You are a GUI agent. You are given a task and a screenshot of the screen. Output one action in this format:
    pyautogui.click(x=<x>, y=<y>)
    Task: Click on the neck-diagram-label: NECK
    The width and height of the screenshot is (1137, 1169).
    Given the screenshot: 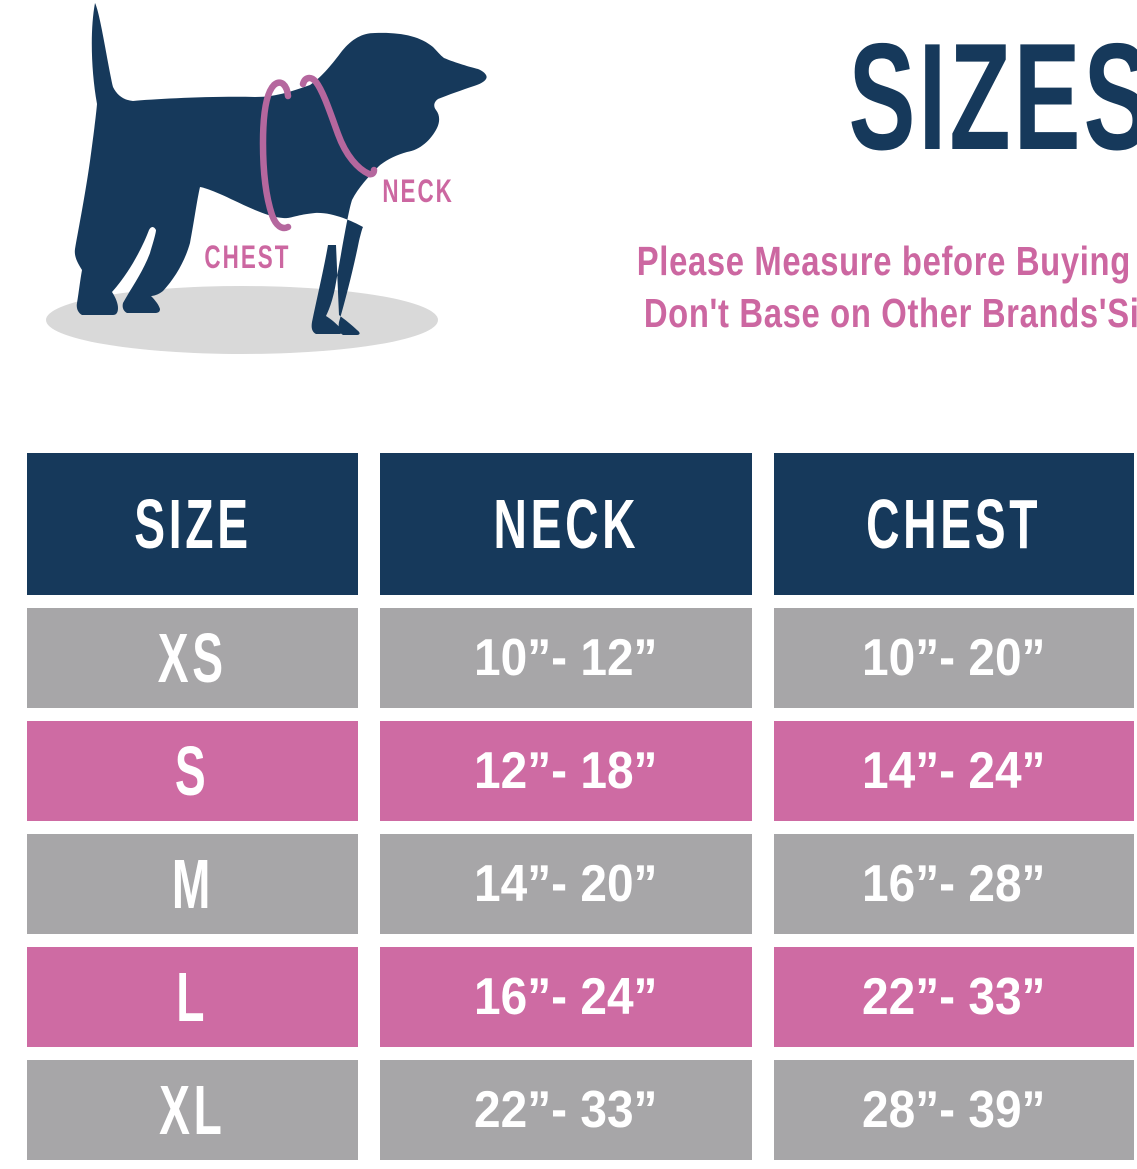 What is the action you would take?
    pyautogui.click(x=418, y=191)
    